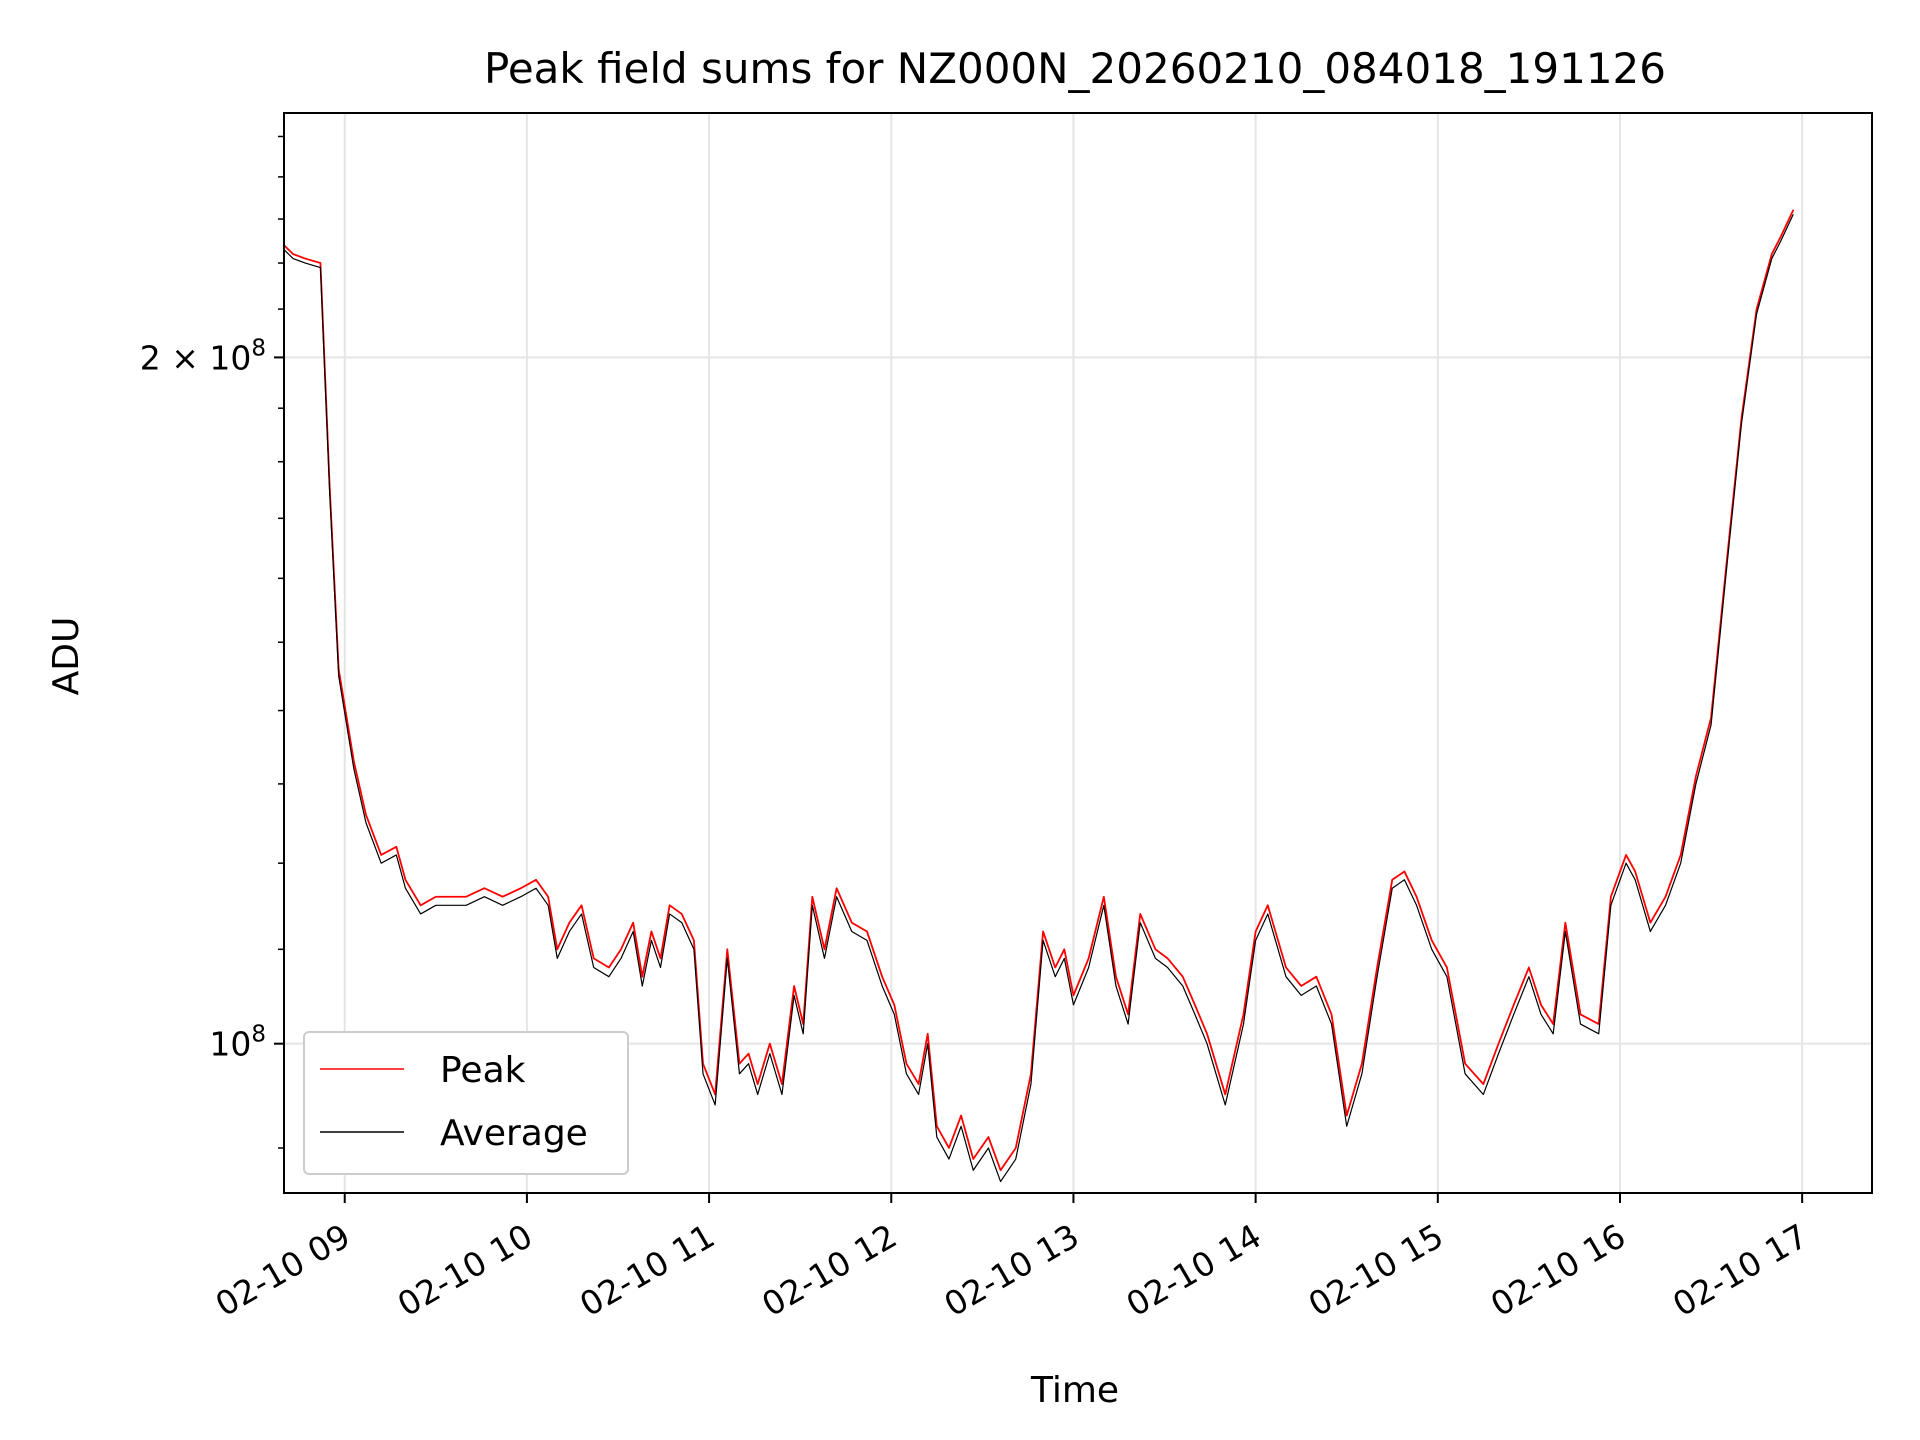 This screenshot has height=1440, width=1920. I want to click on legend-average-label: Average, so click(514, 1133).